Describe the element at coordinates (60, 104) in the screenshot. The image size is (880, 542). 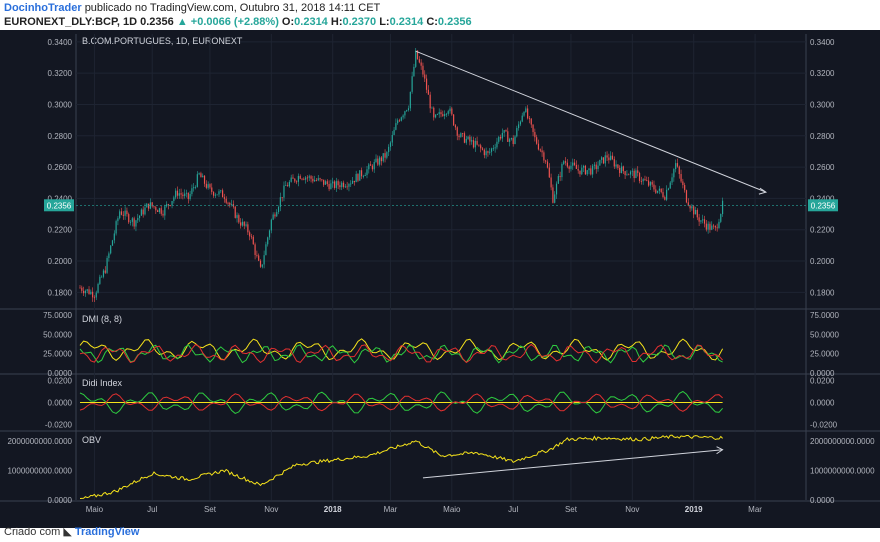
I see `price-tick-left: 0.3000` at that location.